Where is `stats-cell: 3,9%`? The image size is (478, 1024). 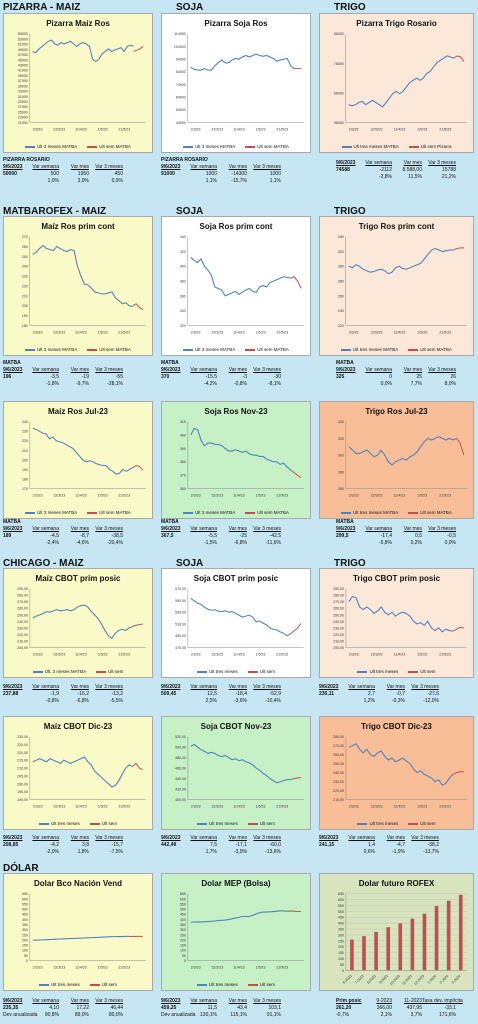 stats-cell: 3,9% is located at coordinates (83, 181).